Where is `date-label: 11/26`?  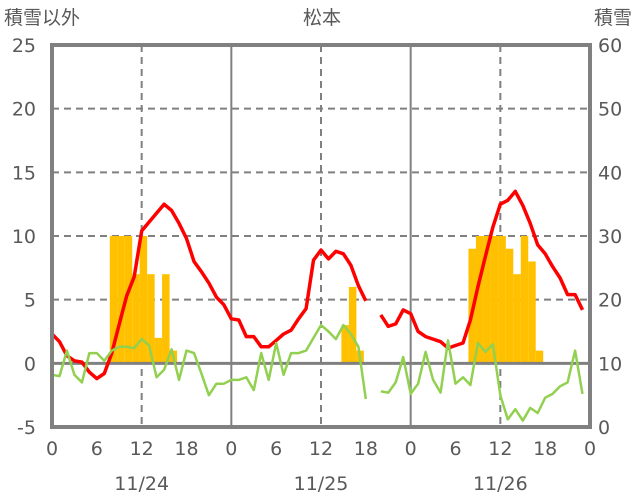 date-label: 11/26 is located at coordinates (500, 484).